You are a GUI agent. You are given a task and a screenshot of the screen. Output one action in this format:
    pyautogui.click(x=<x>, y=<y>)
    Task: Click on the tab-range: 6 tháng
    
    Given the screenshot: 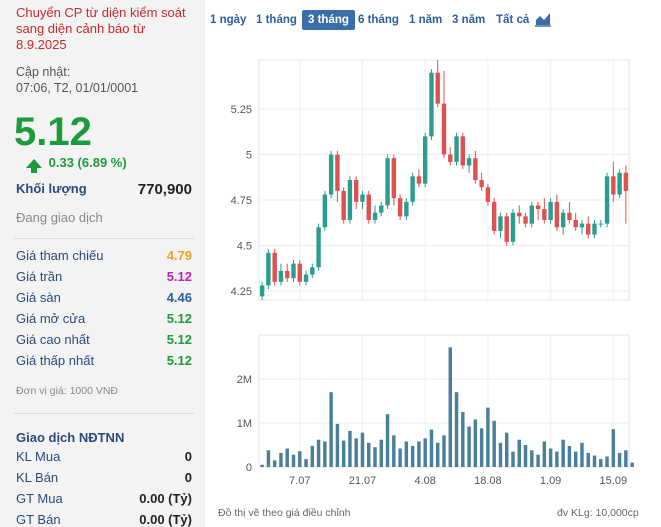 What is the action you would take?
    pyautogui.click(x=378, y=20)
    